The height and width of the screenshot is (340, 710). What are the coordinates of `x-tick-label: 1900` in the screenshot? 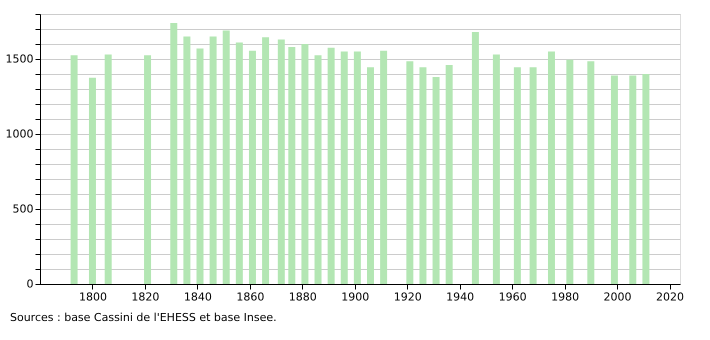 It's located at (355, 297).